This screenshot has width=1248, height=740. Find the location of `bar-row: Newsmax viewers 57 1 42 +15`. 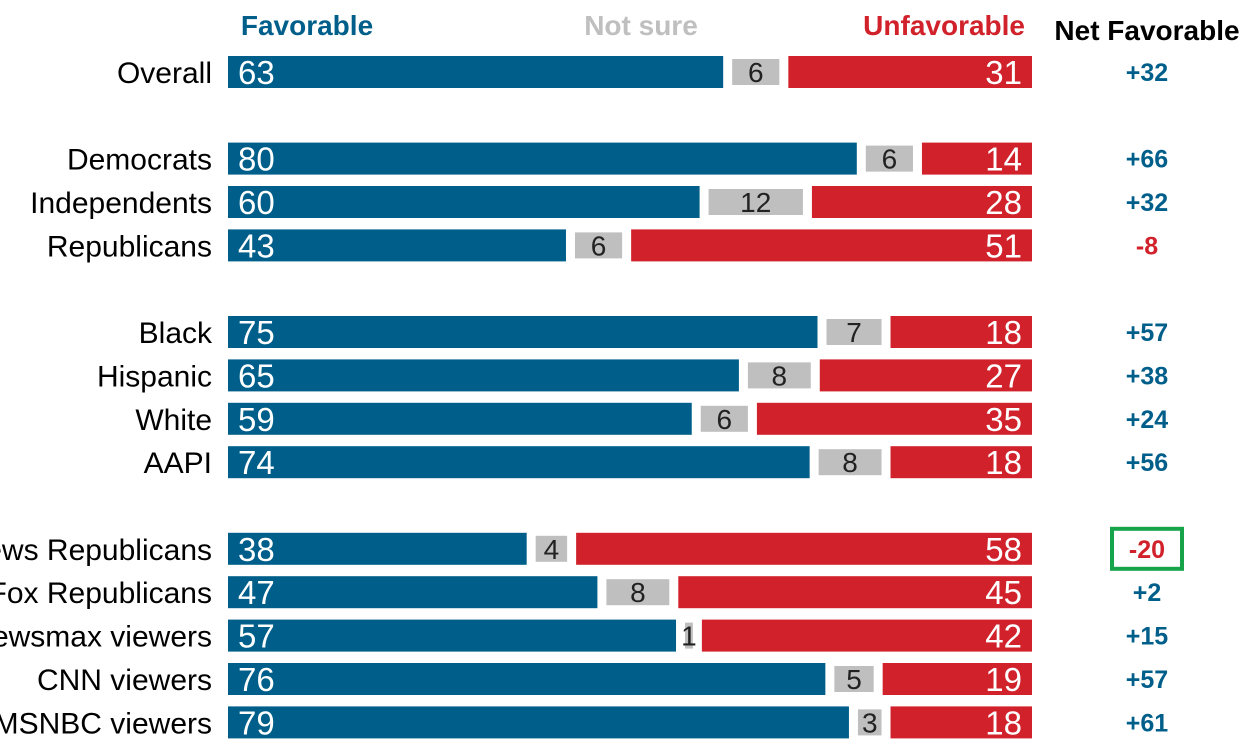

bar-row: Newsmax viewers 57 1 42 +15 is located at coordinates (584, 636).